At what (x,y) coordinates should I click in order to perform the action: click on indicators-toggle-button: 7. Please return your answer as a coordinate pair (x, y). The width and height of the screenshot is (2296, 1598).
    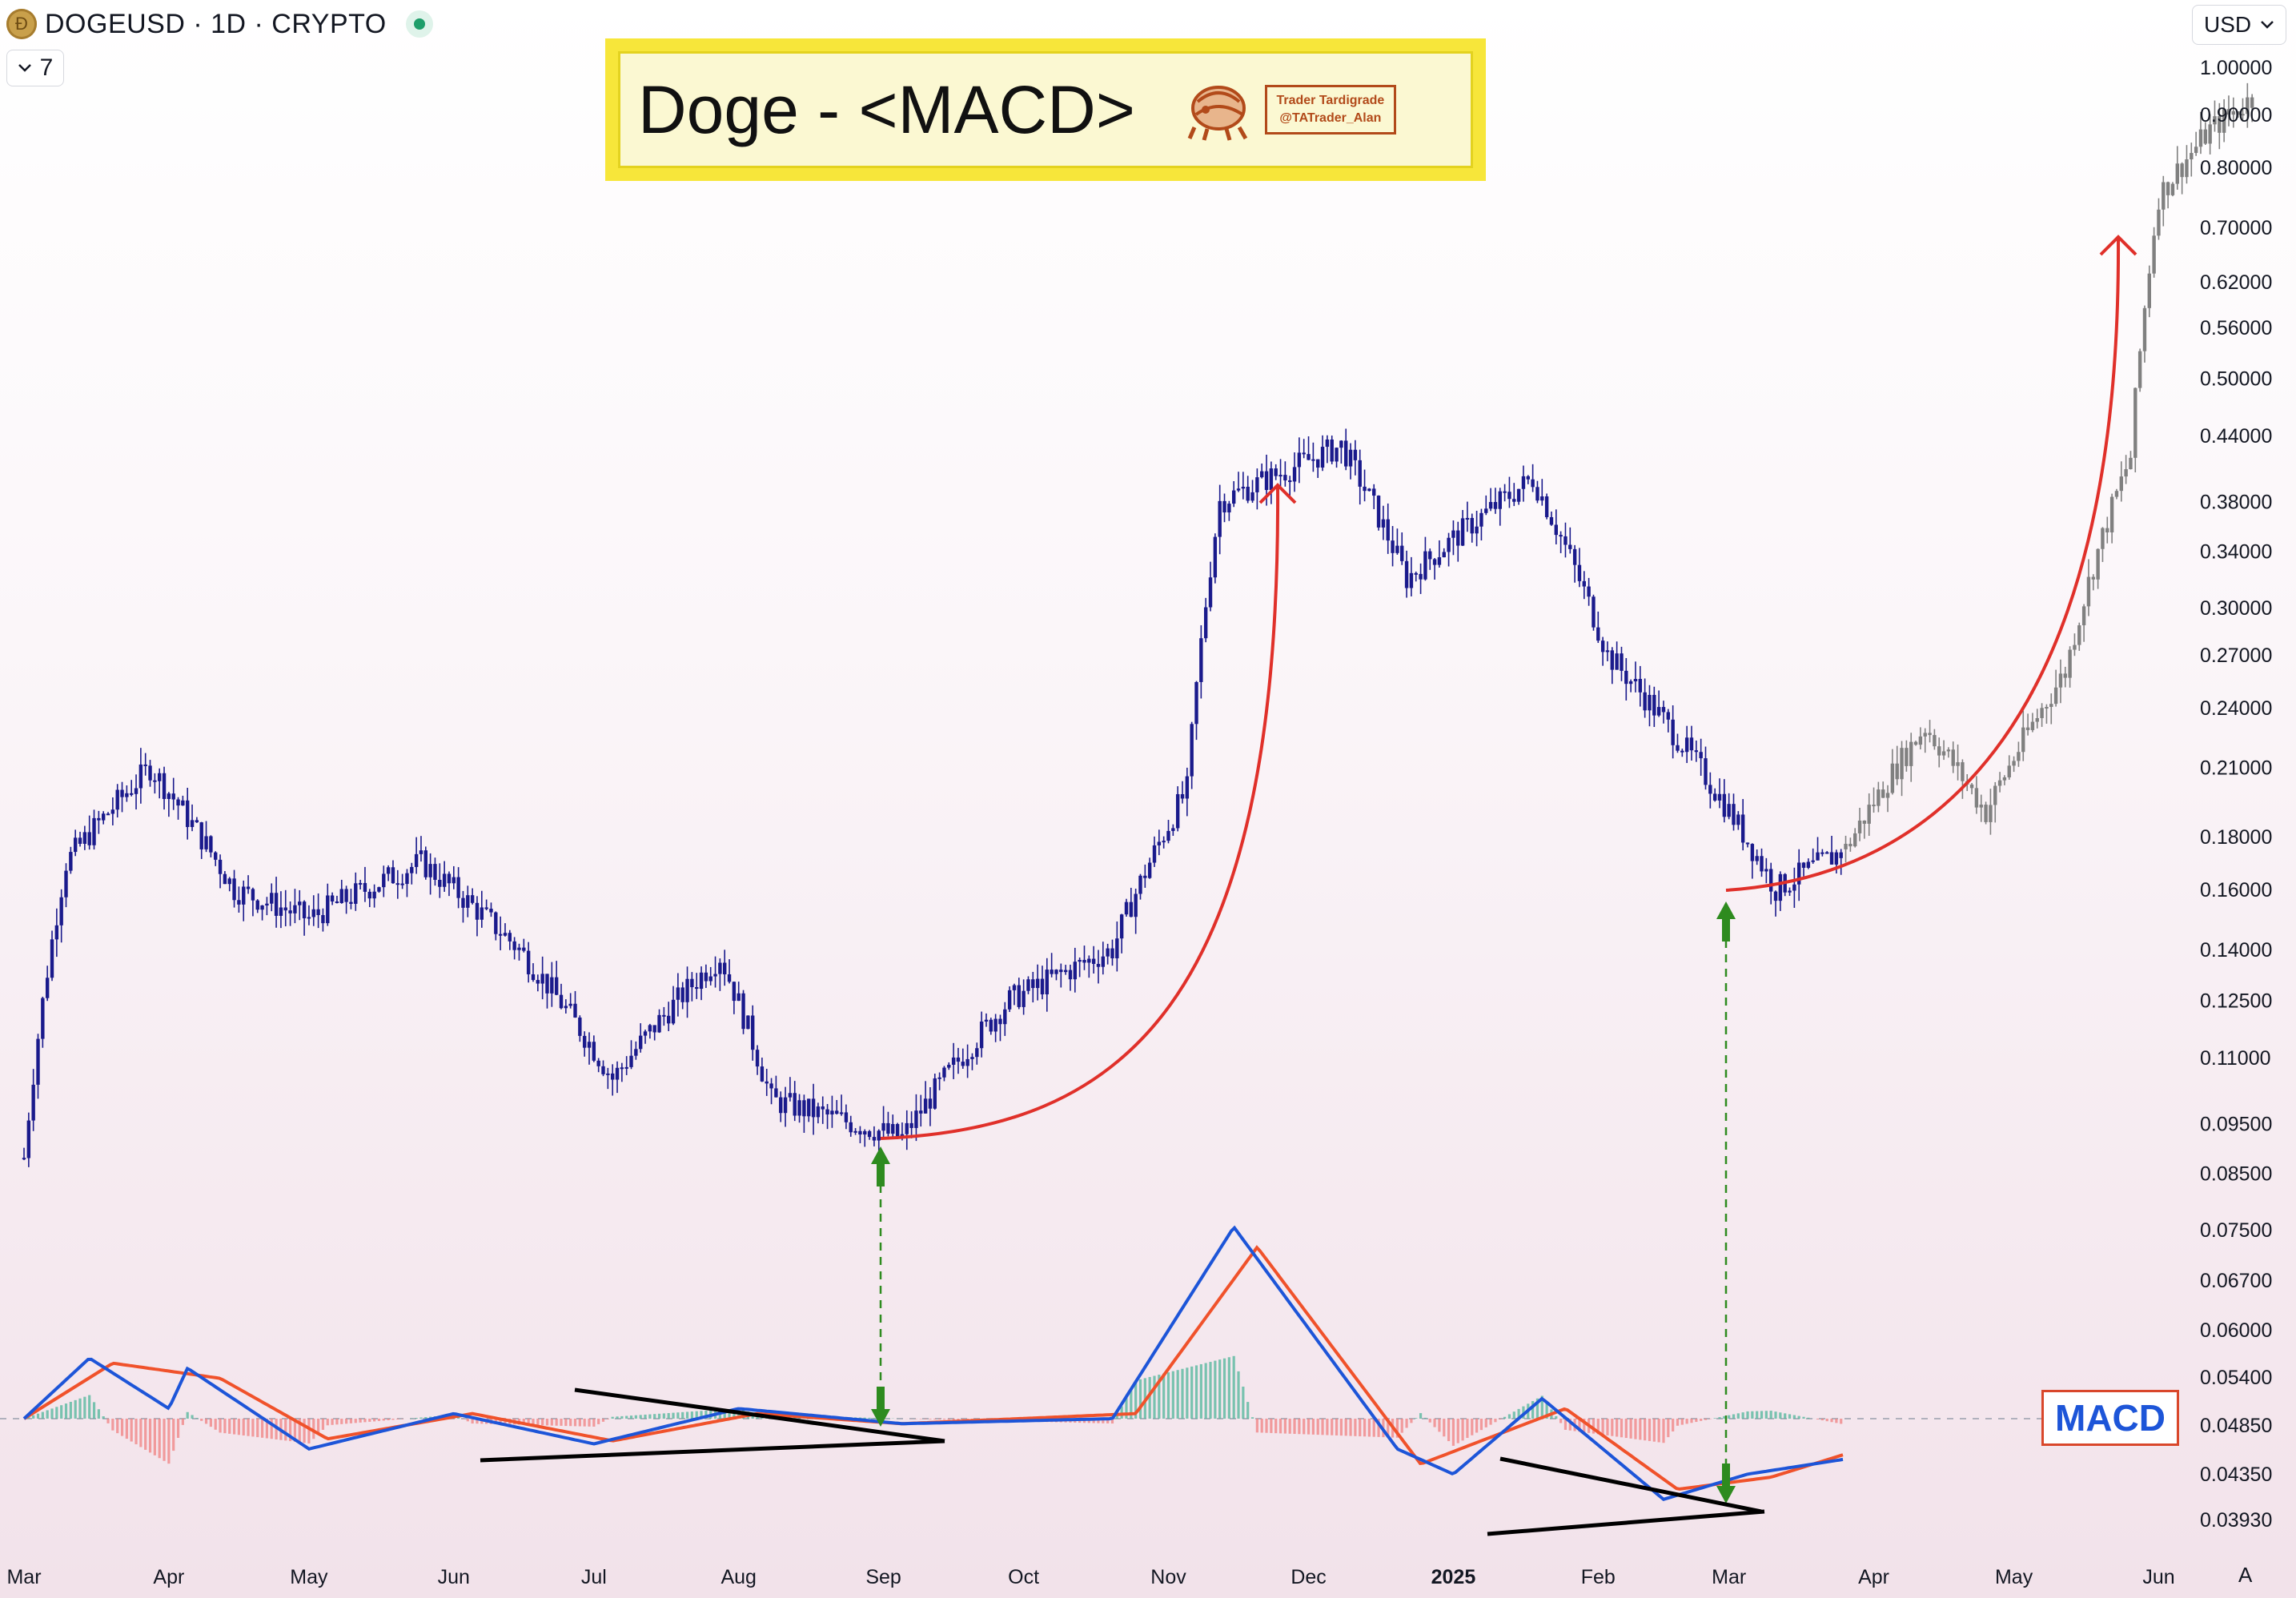
    Looking at the image, I should click on (35, 68).